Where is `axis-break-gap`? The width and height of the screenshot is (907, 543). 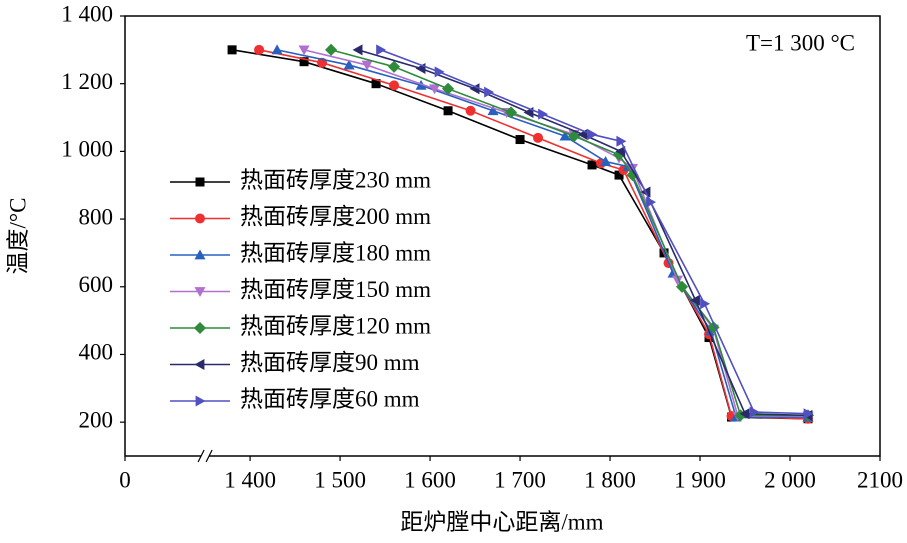 axis-break-gap is located at coordinates (205, 456).